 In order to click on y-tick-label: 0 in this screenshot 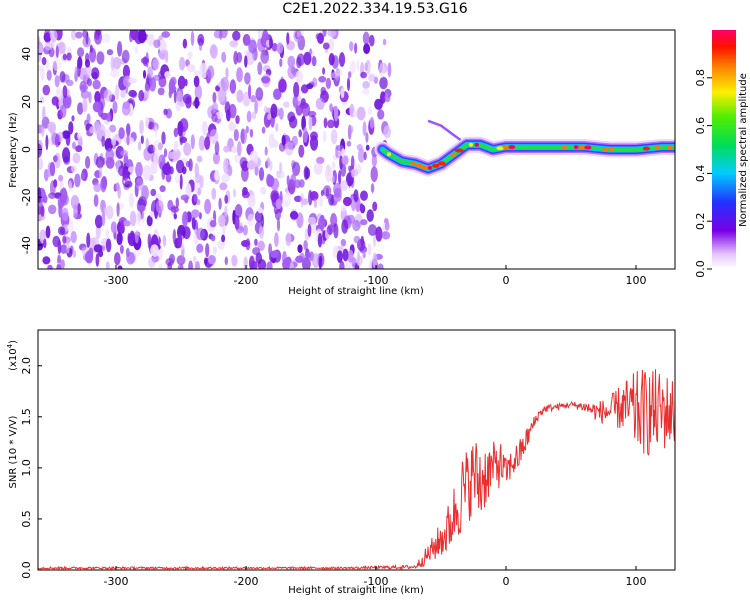, I will do `click(26, 149)`.